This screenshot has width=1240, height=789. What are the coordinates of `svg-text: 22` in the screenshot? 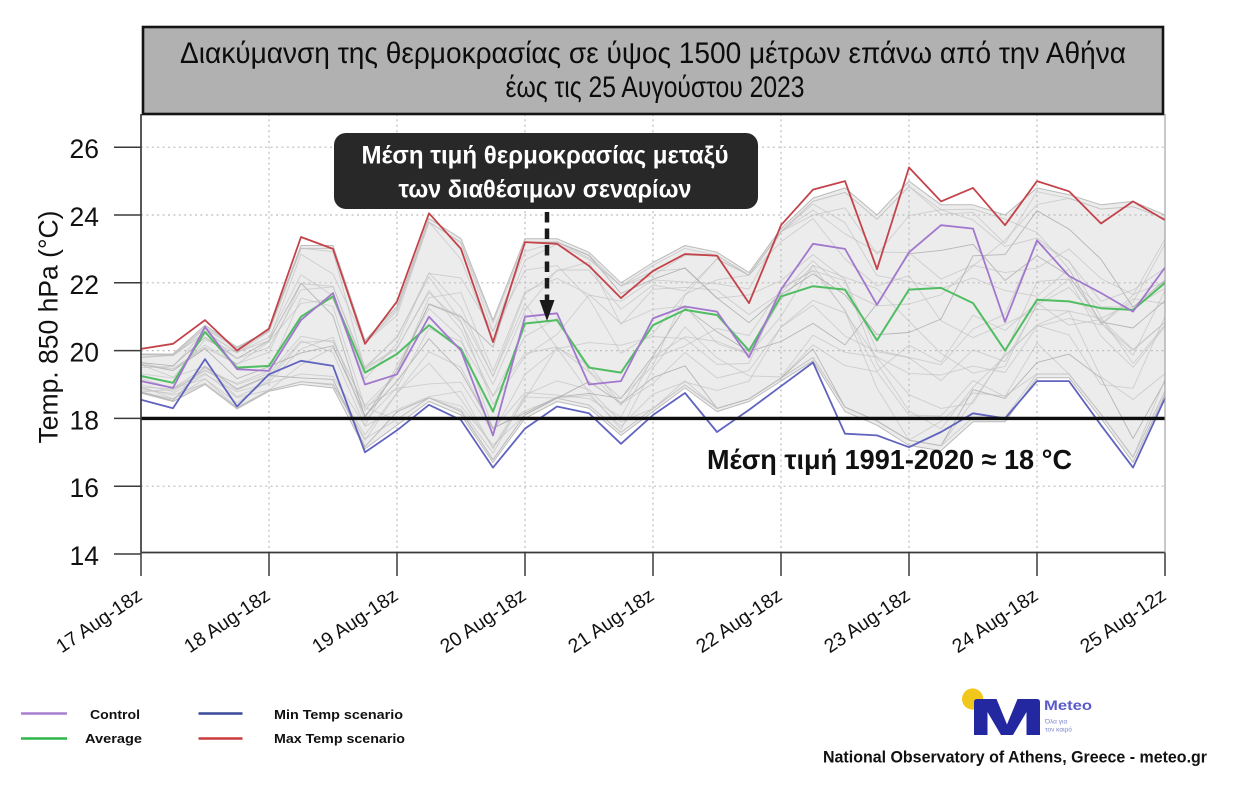 It's located at (84, 285).